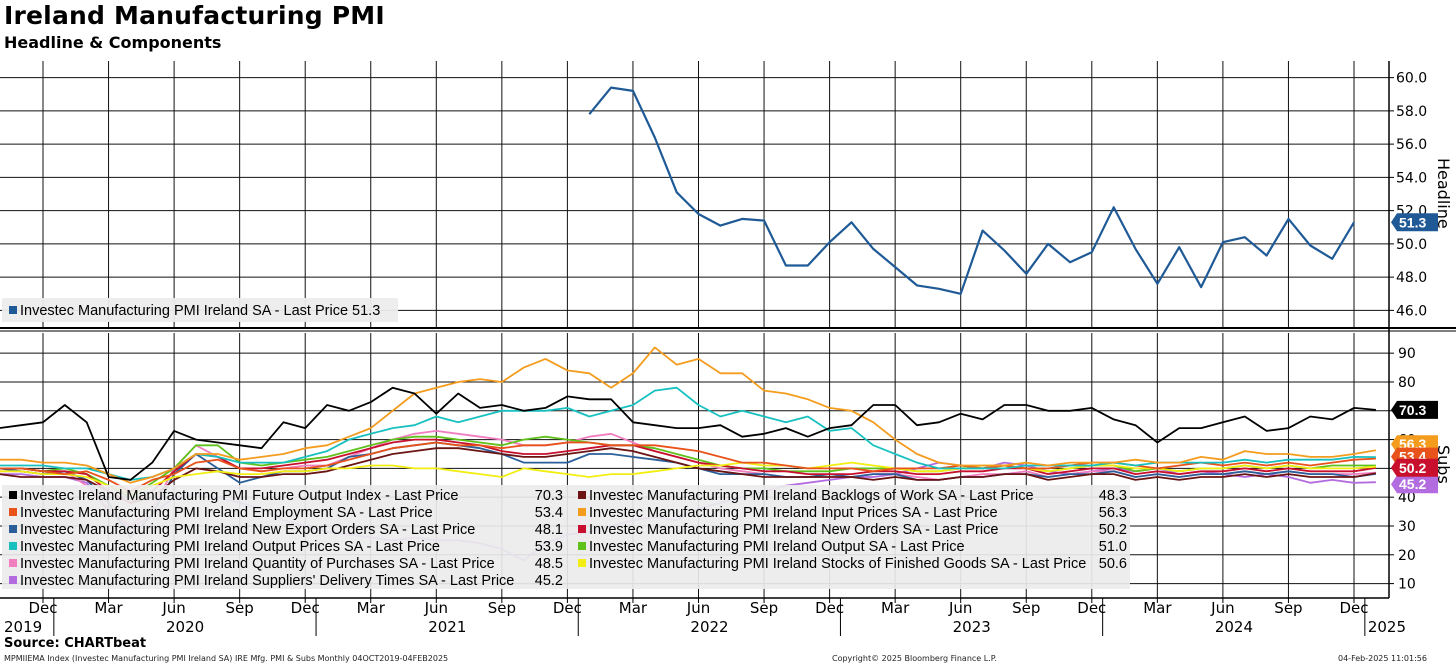 Image resolution: width=1456 pixels, height=665 pixels. I want to click on ytick-label-top: 50.0, so click(1411, 245).